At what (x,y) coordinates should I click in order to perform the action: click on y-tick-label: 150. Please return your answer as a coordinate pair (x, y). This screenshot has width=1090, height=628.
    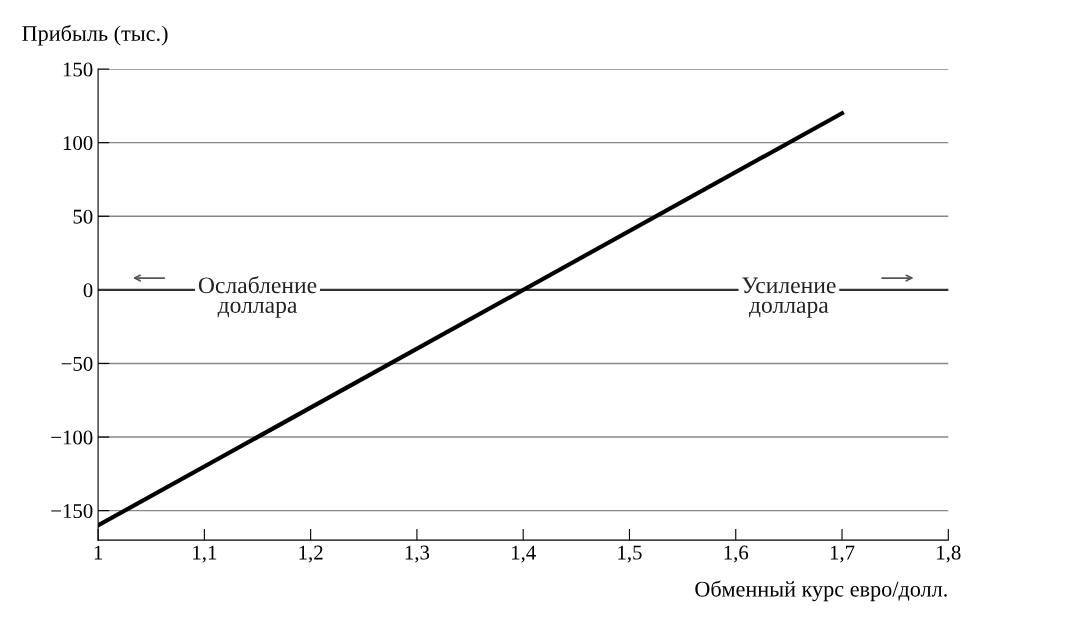
    Looking at the image, I should click on (78, 69).